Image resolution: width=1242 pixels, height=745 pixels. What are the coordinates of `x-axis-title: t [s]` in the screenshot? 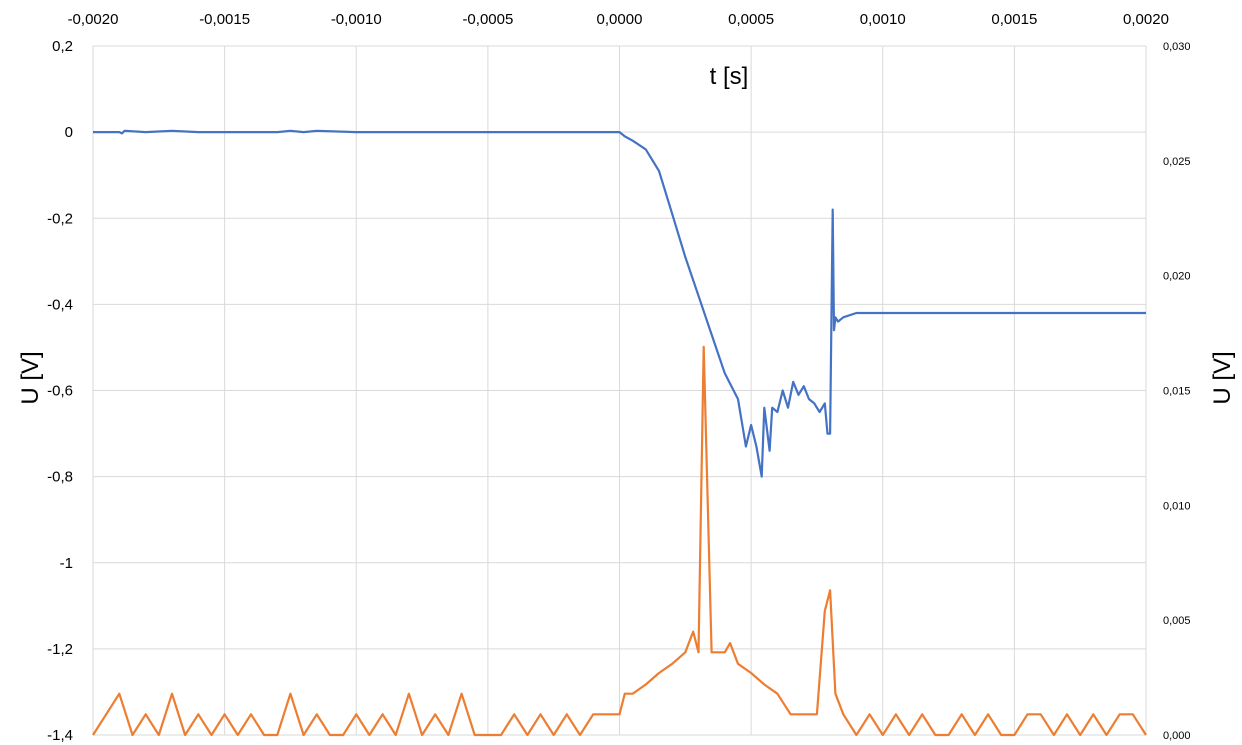 It's located at (729, 76).